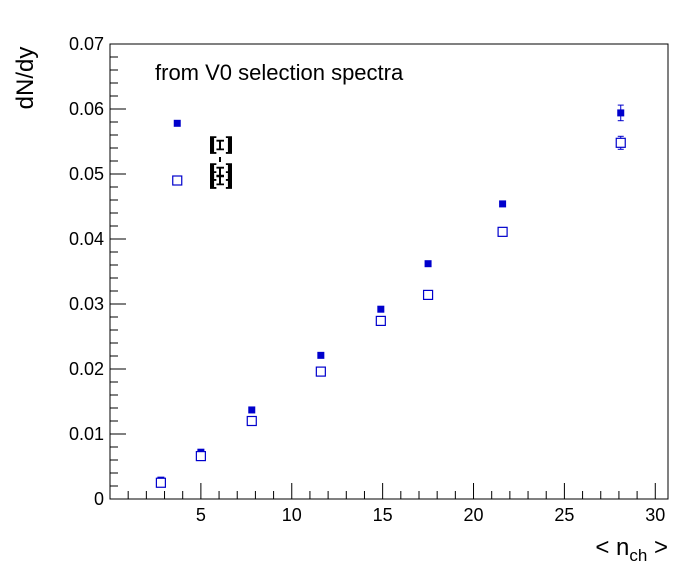 This screenshot has width=698, height=571. What do you see at coordinates (86, 174) in the screenshot?
I see `y-tick-label: 0.05` at bounding box center [86, 174].